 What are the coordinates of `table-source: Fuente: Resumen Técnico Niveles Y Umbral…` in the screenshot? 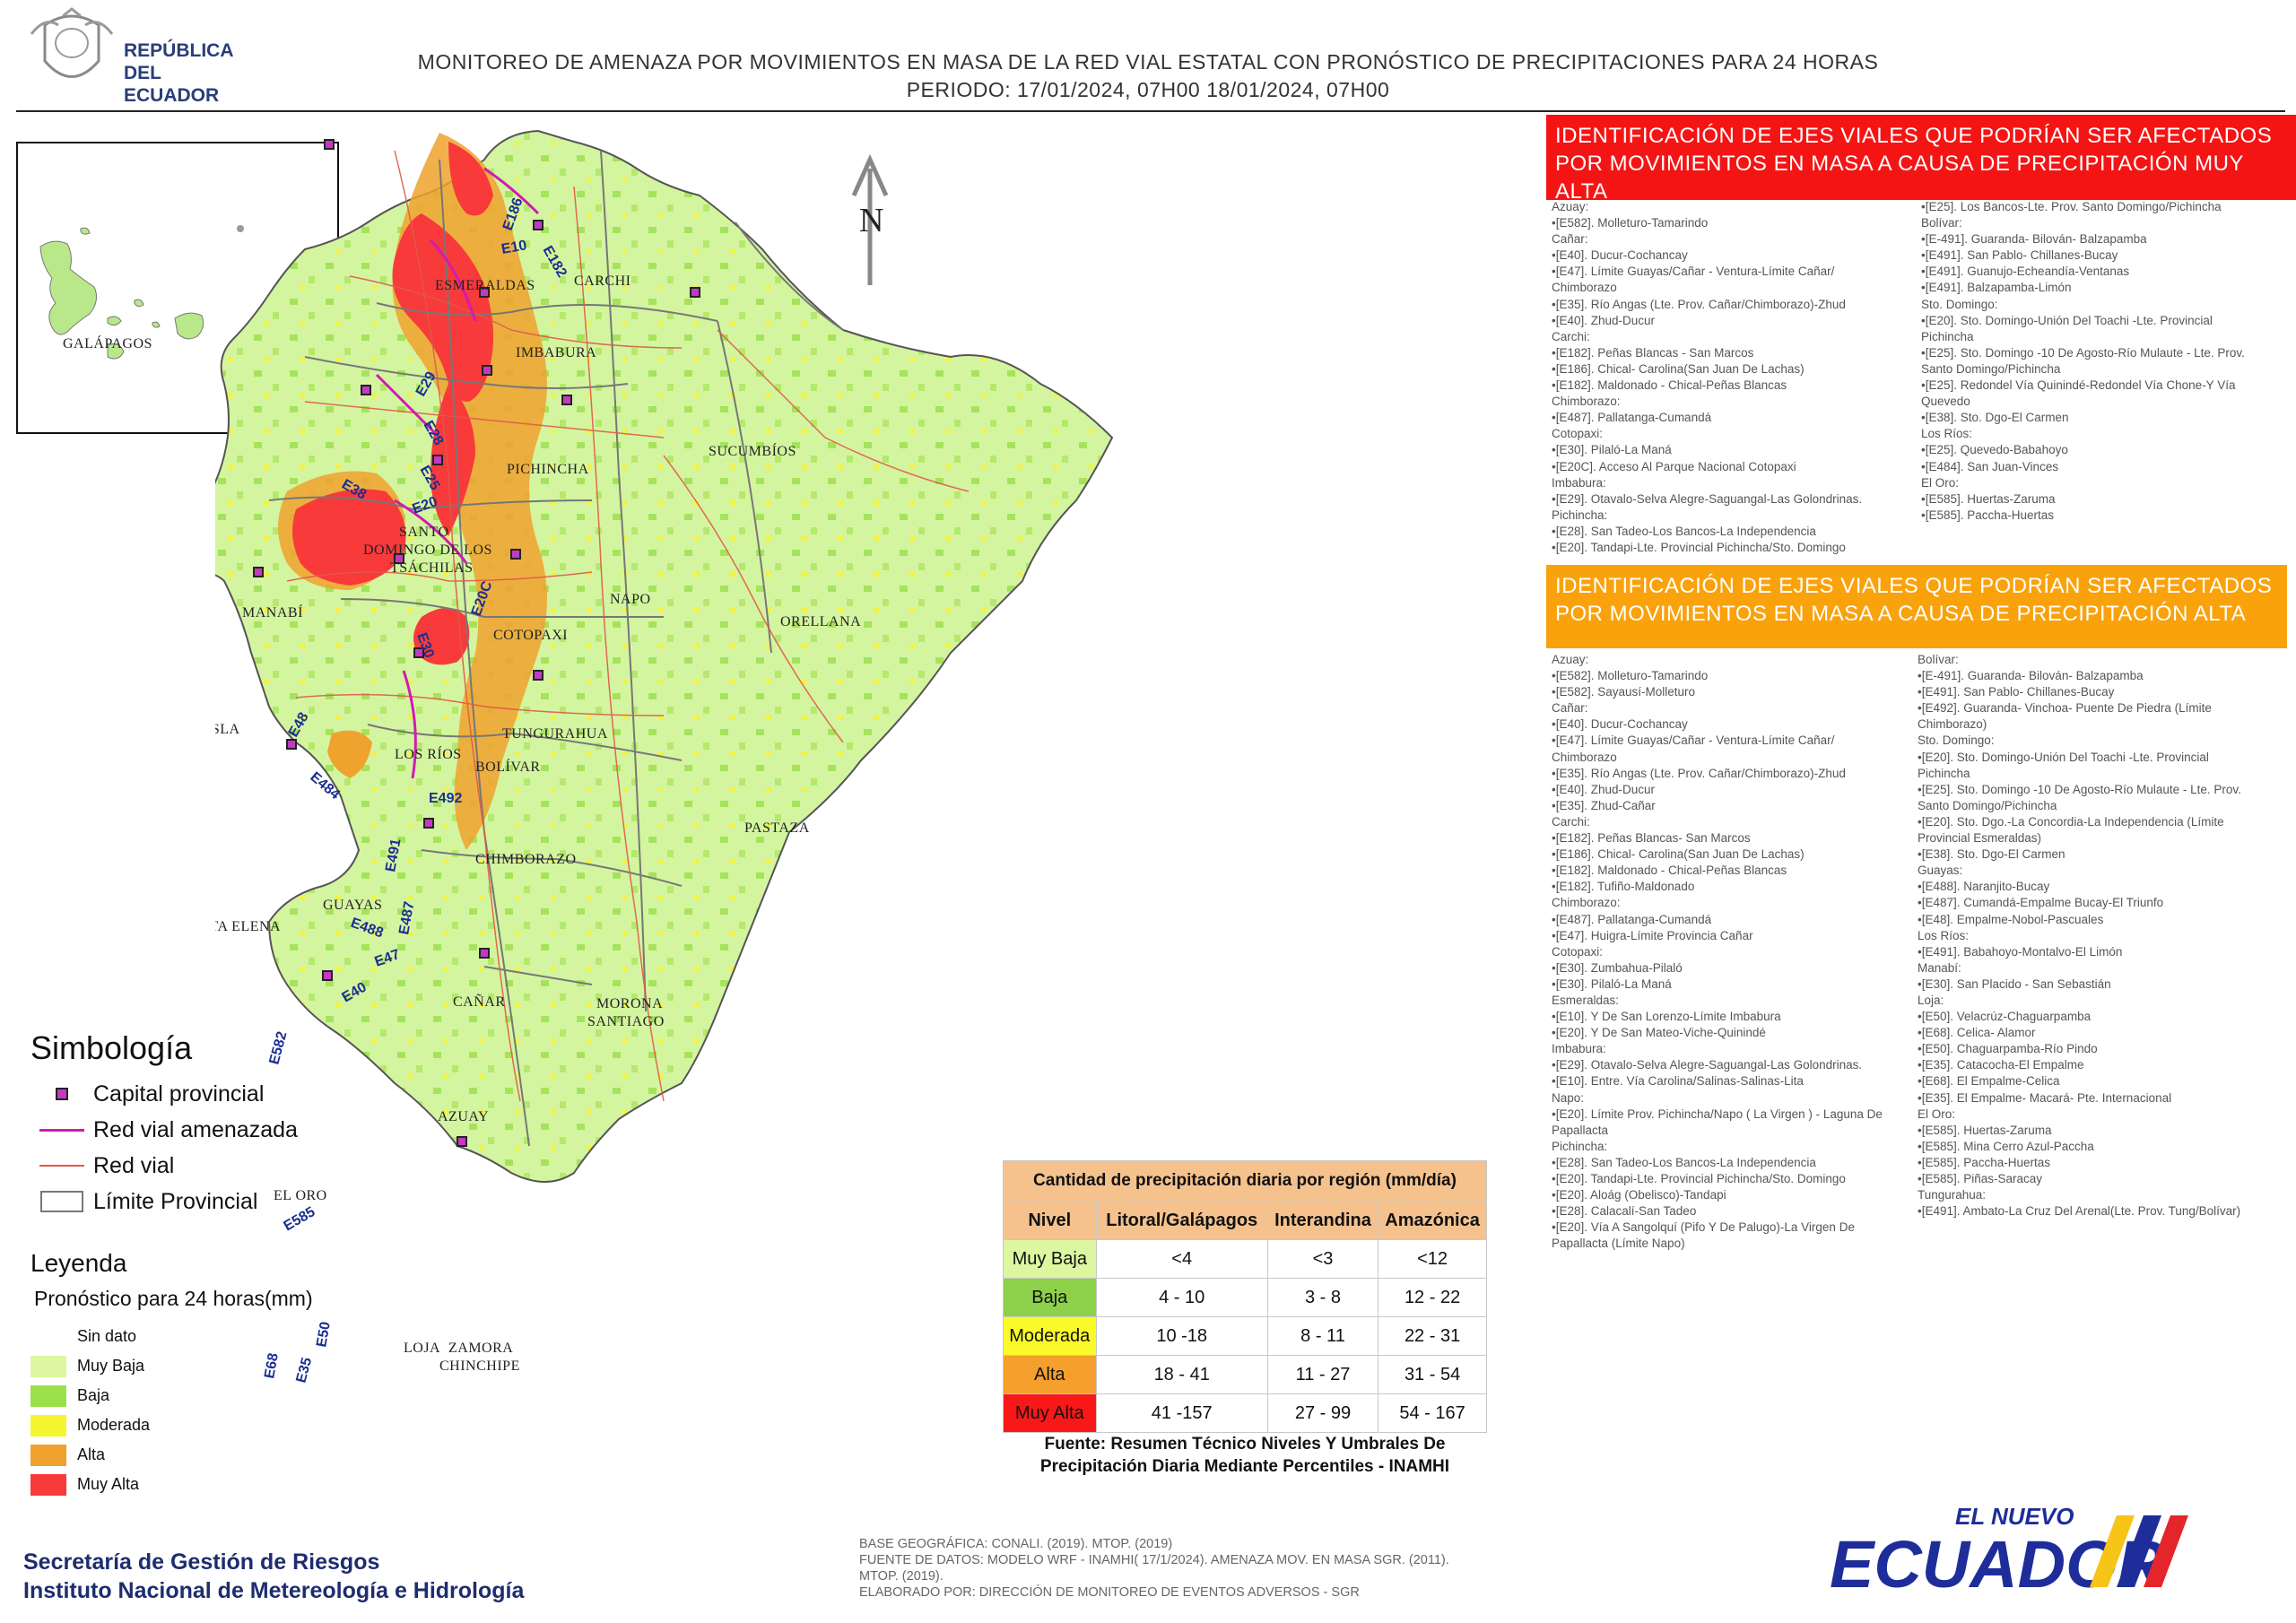 It's located at (1244, 1455).